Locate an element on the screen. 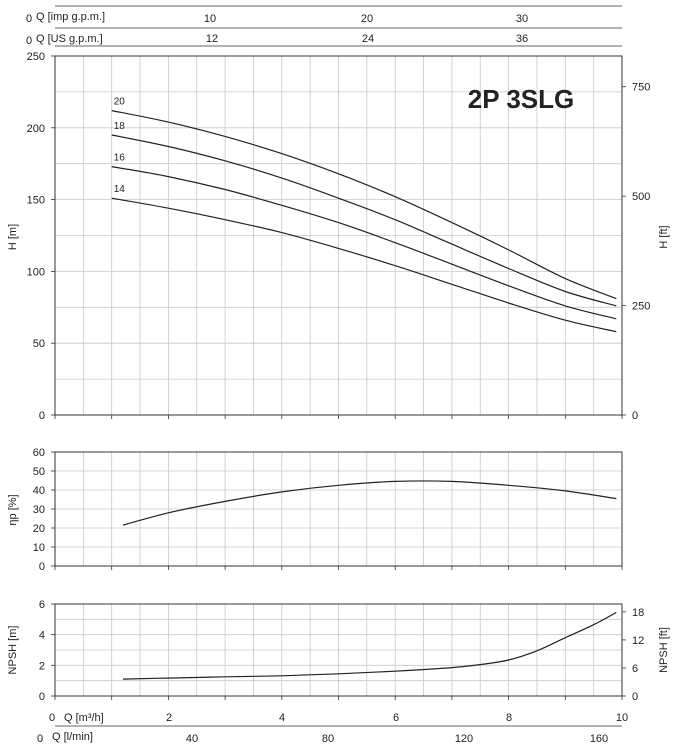  q-imp-zero: 0 is located at coordinates (29, 19).